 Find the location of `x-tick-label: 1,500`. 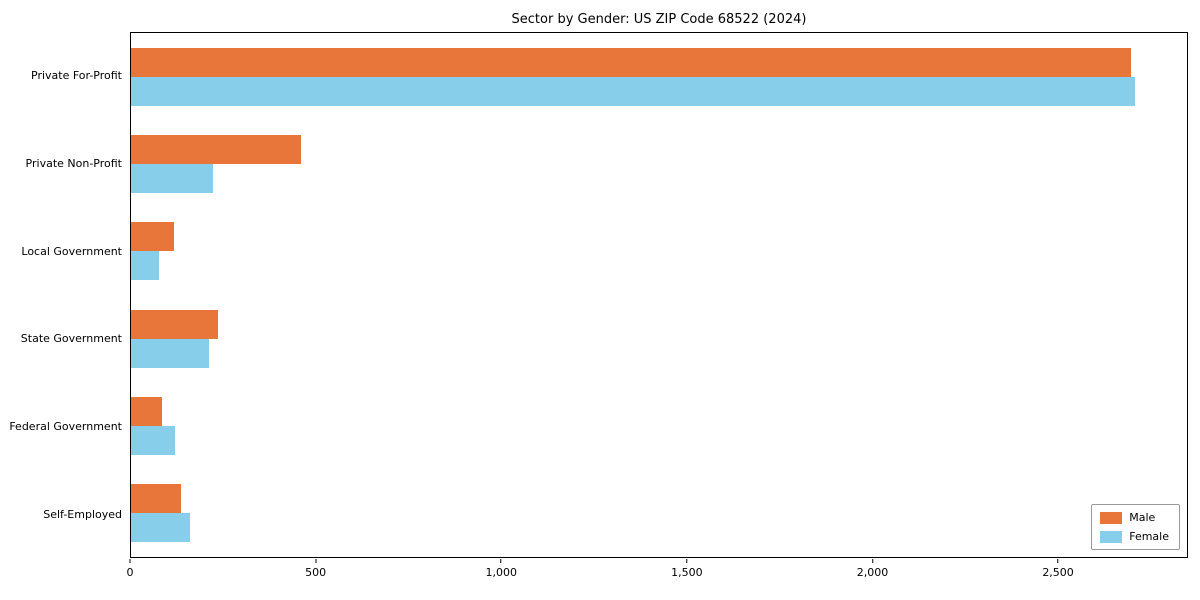

x-tick-label: 1,500 is located at coordinates (687, 572).